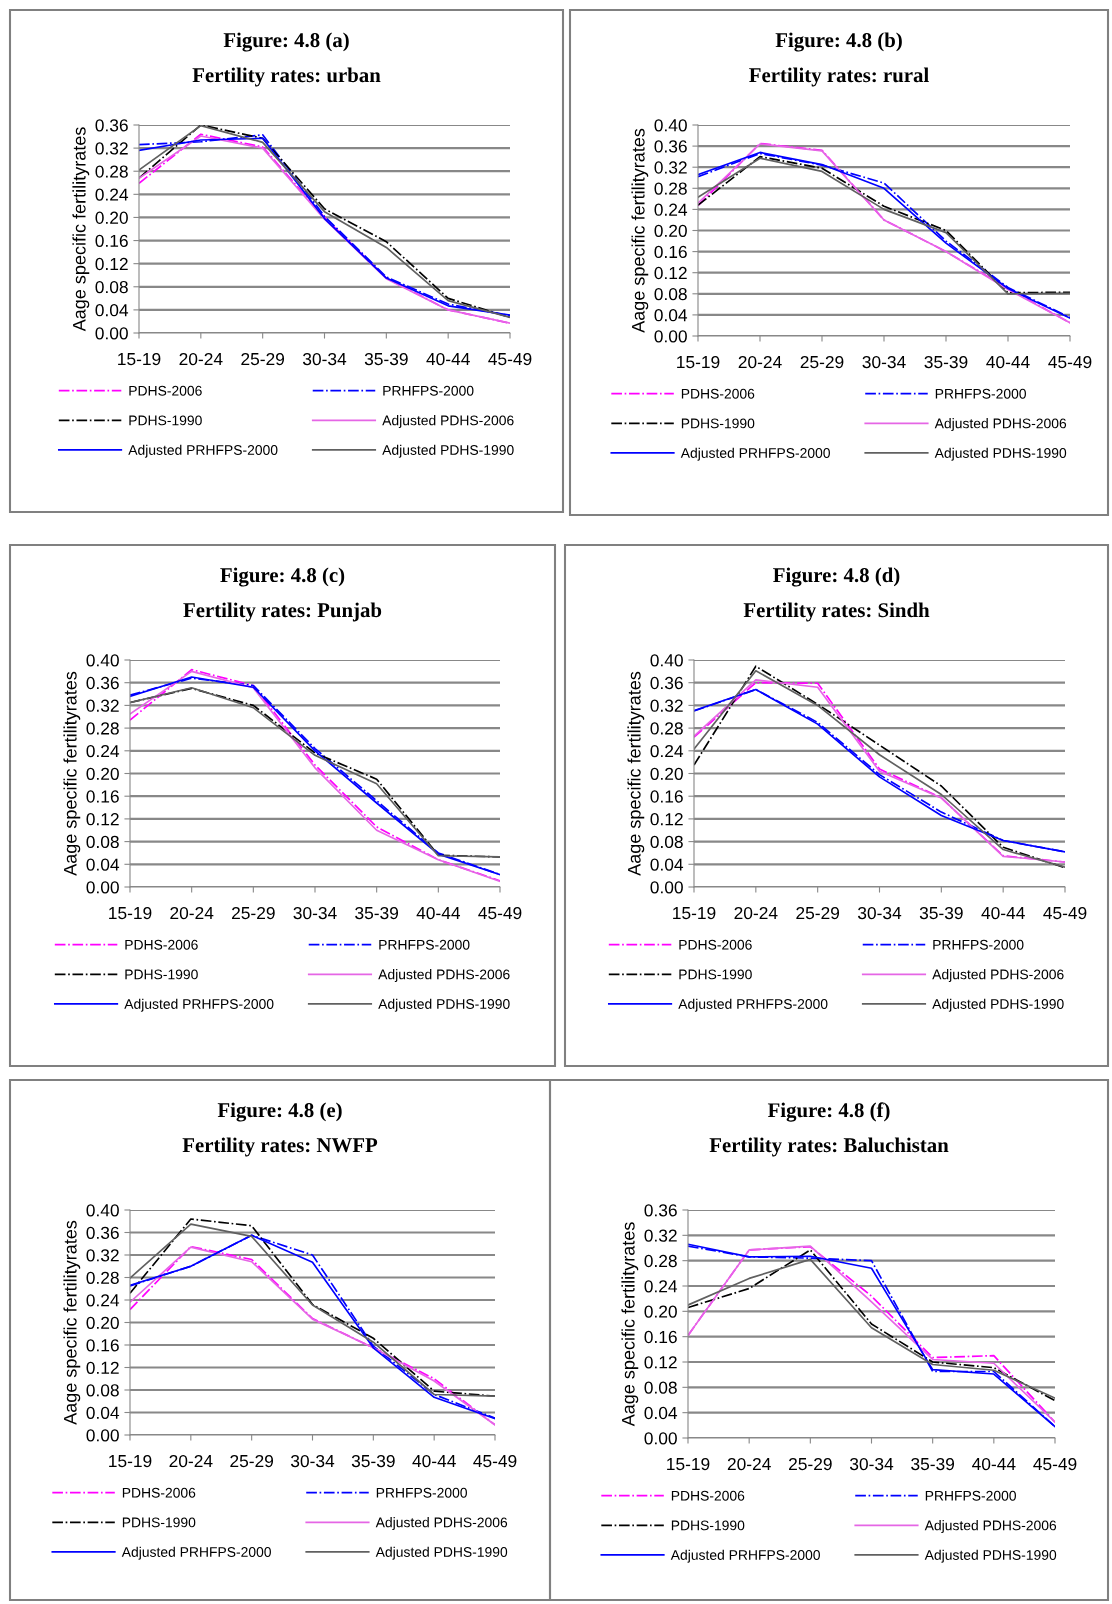 The width and height of the screenshot is (1112, 1604). I want to click on chart-title: Figure: 4.8 (e), so click(279, 1112).